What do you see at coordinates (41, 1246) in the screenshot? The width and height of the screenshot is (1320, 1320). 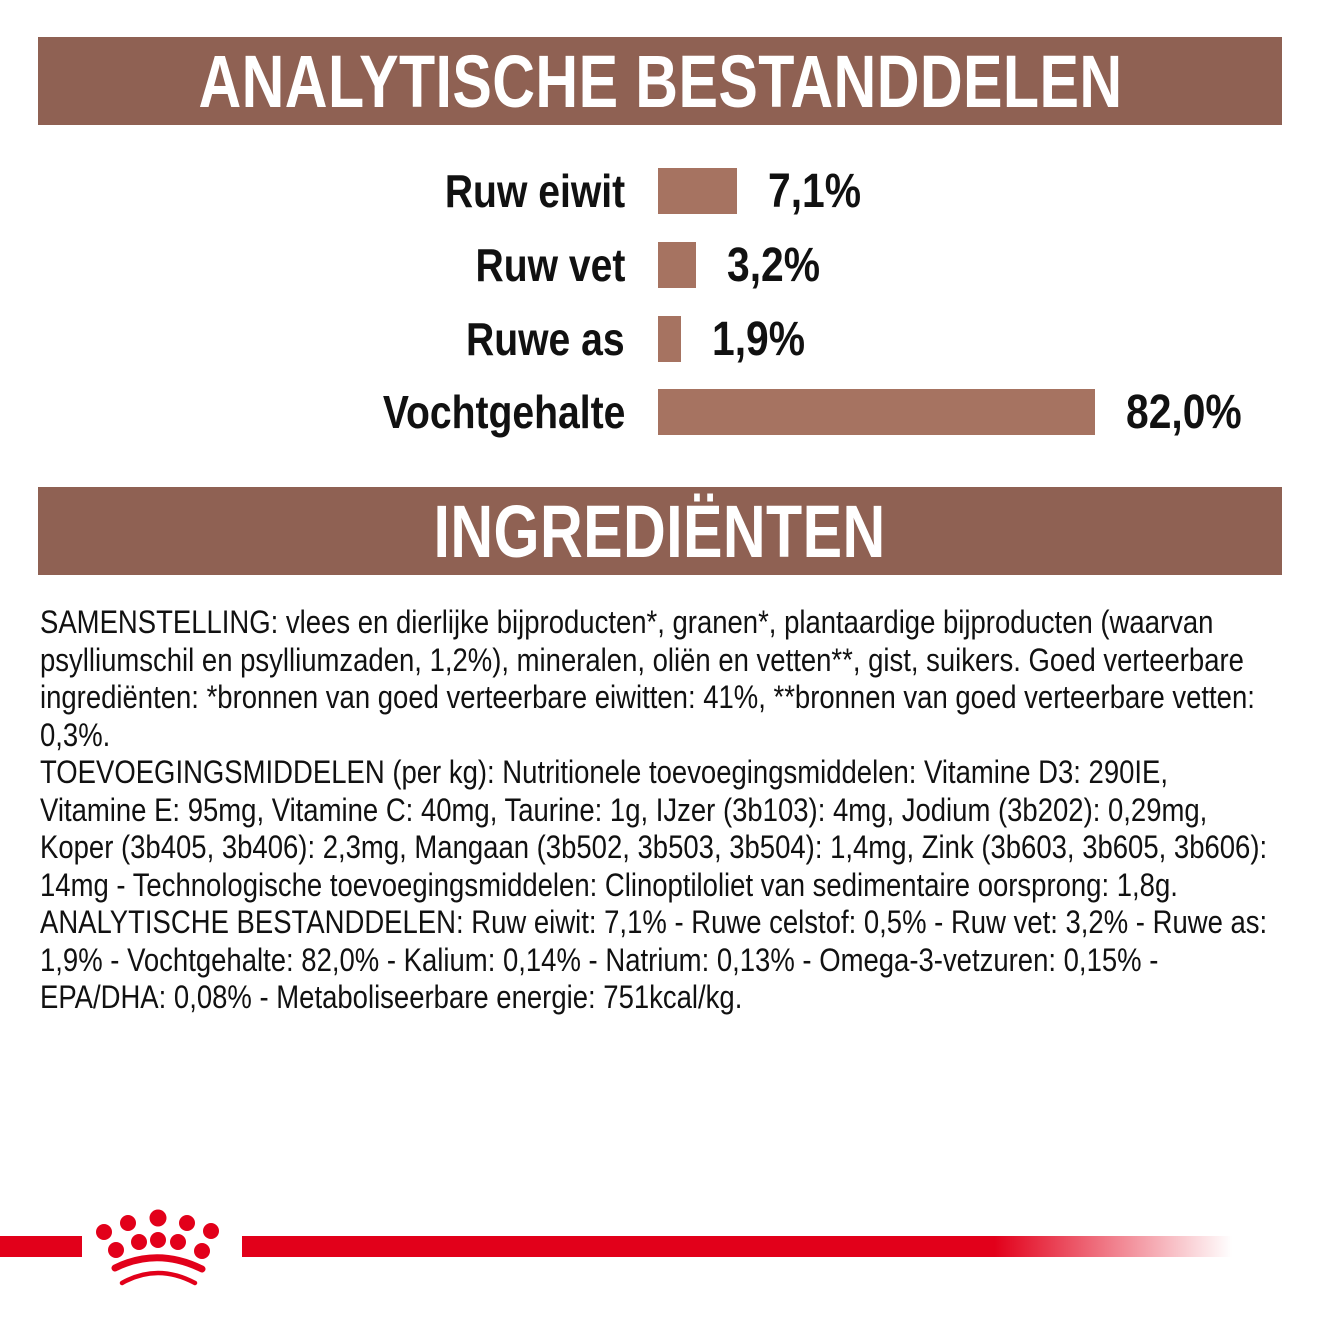 I see `red-stripe-left` at bounding box center [41, 1246].